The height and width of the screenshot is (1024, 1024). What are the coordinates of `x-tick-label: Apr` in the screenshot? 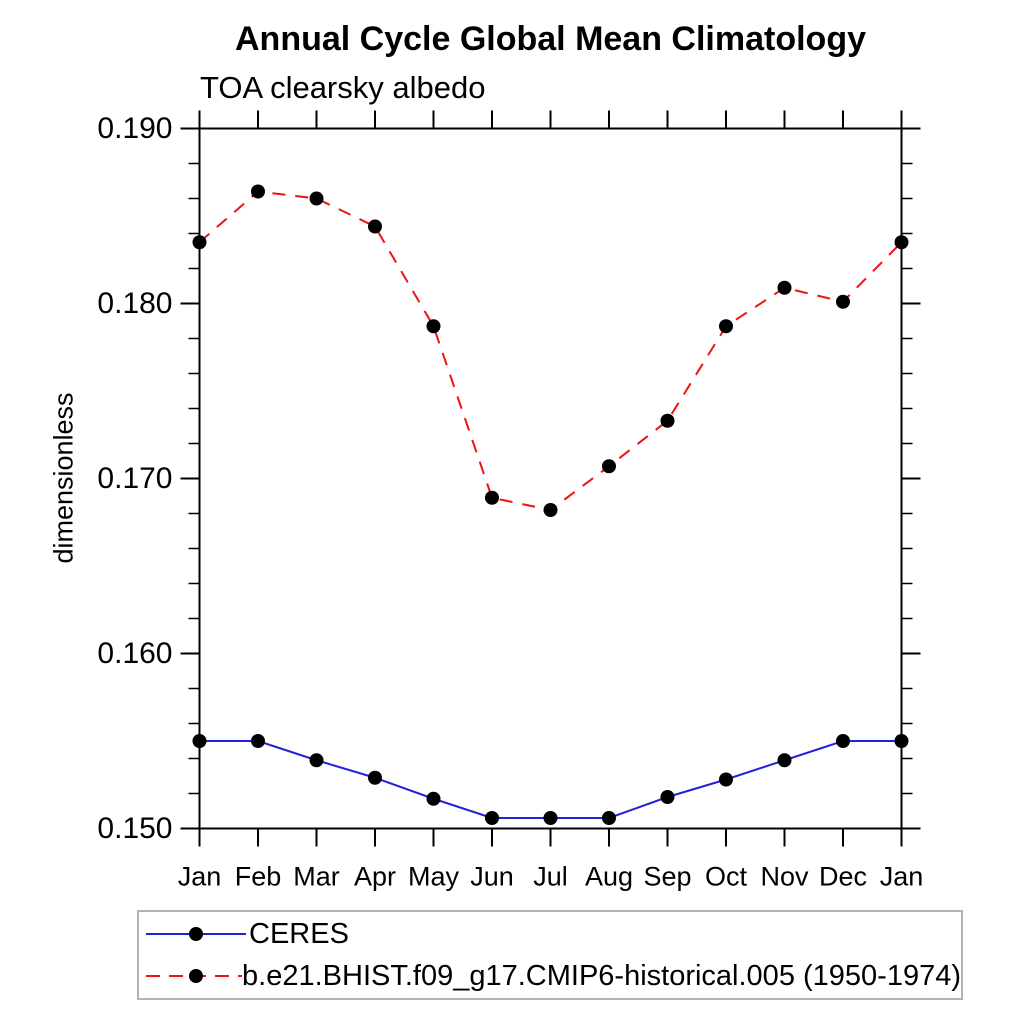 It's located at (375, 877).